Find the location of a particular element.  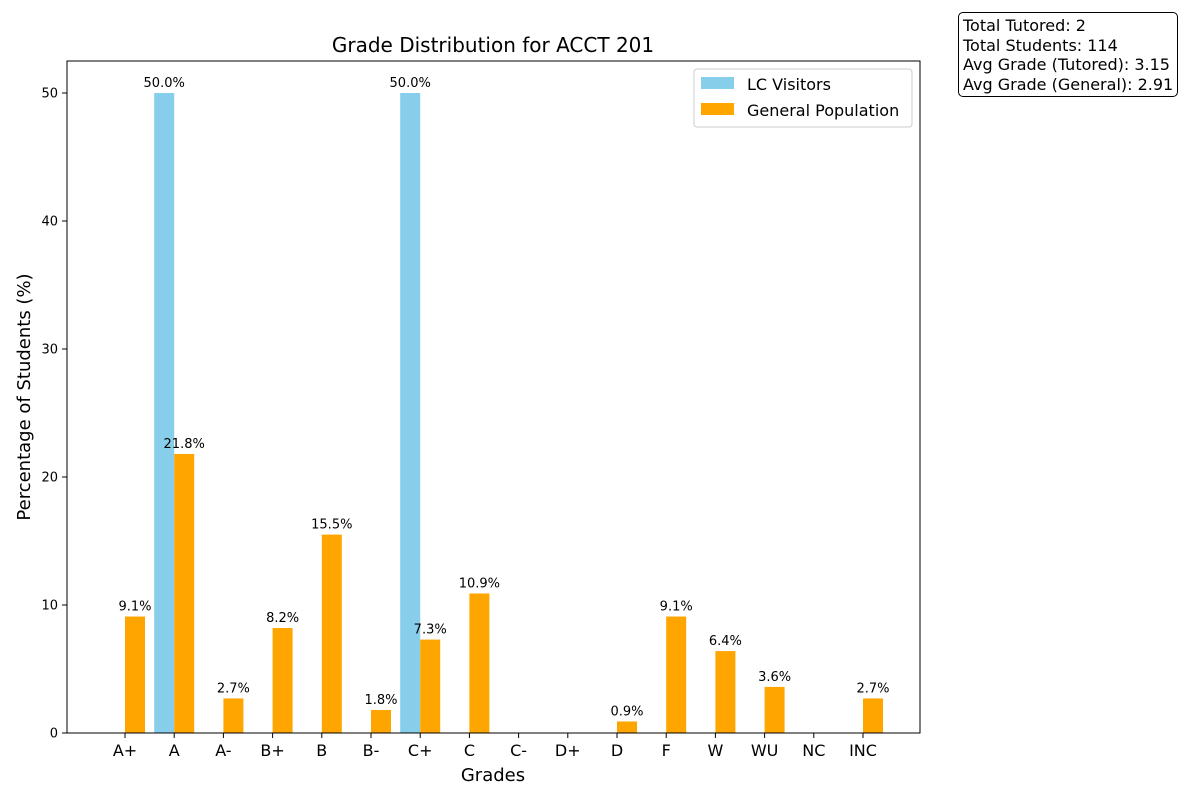

x-axis-label: Grades is located at coordinates (493, 775).